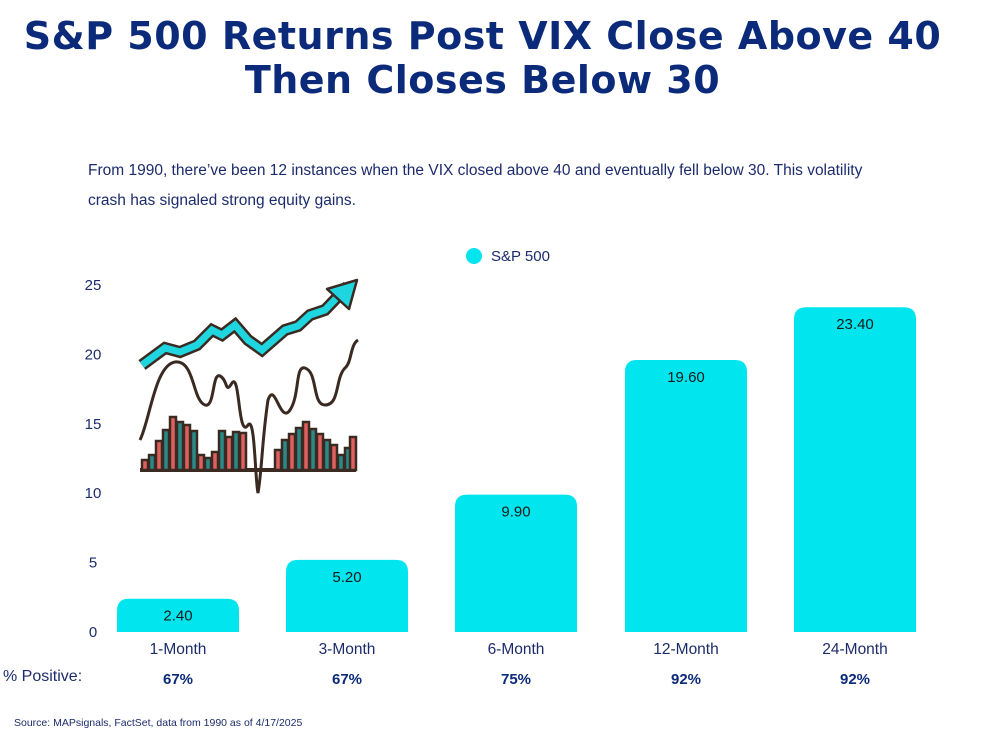  I want to click on x-tick-label: 6-Month, so click(516, 649).